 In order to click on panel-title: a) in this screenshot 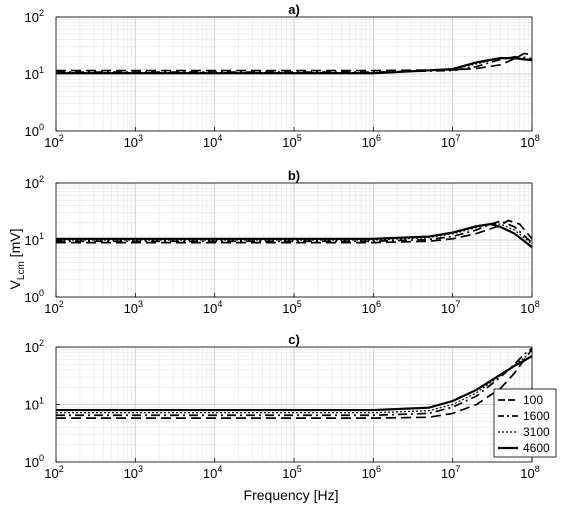, I will do `click(294, 9)`.